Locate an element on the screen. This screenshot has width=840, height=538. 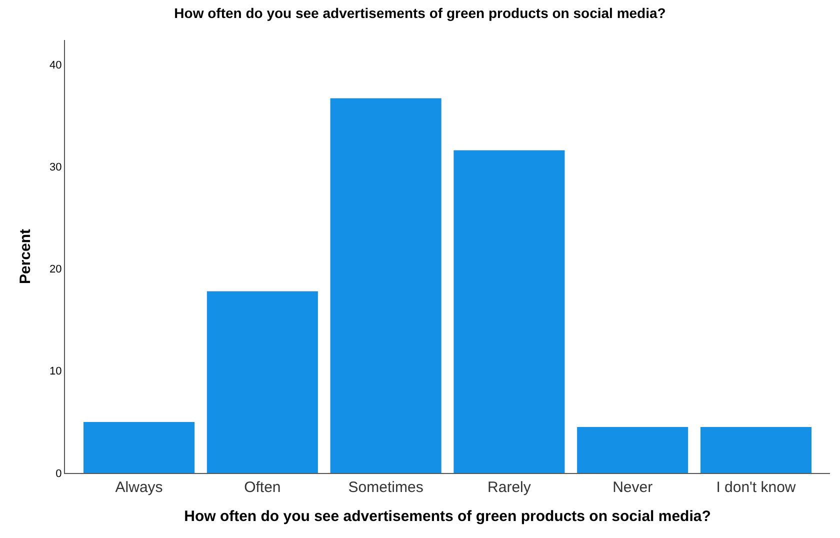
y-tick-label: 40 is located at coordinates (56, 65).